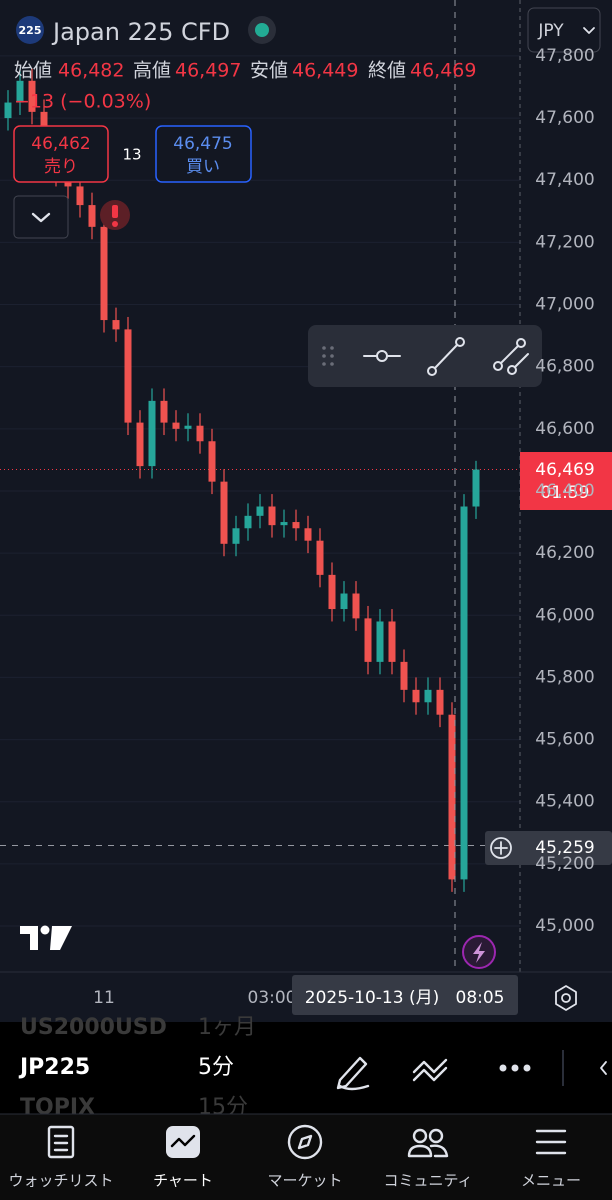 Image resolution: width=612 pixels, height=1200 pixels. Describe the element at coordinates (82, 102) in the screenshot. I see `change: −13 (−0.03%)` at that location.